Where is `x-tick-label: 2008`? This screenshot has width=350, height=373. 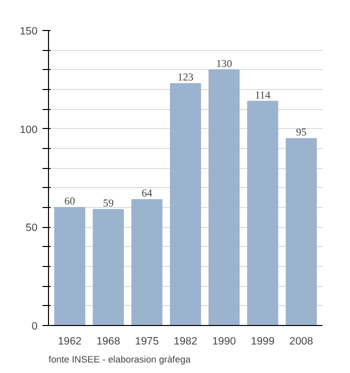 x-tick-label: 2008 is located at coordinates (301, 342).